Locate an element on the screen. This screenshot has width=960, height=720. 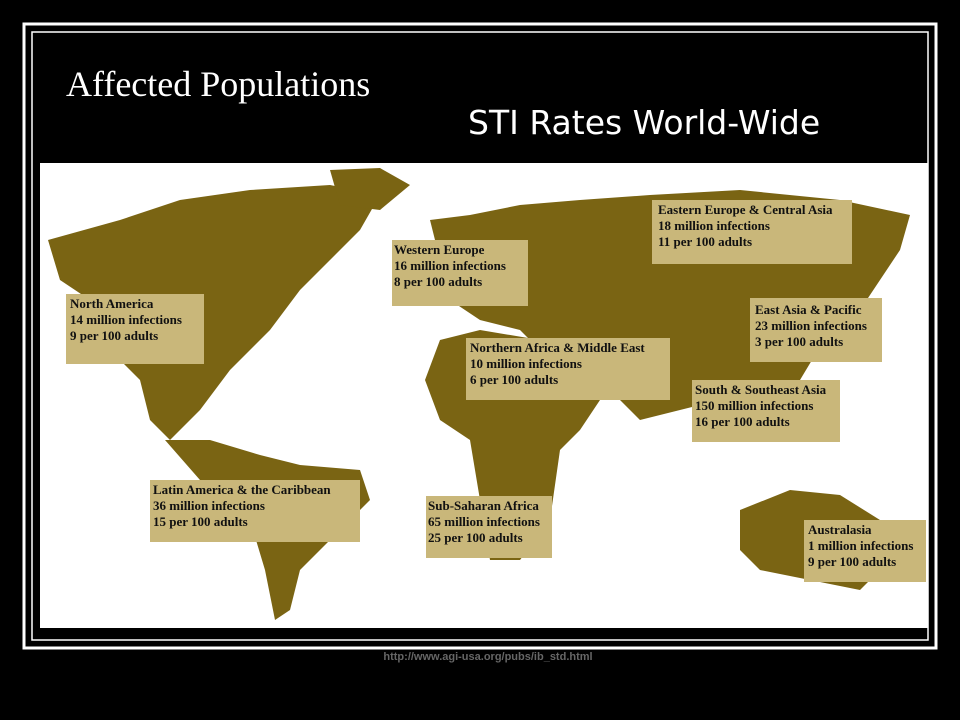
region-rate: 16 per 100 adults is located at coordinates (742, 421).